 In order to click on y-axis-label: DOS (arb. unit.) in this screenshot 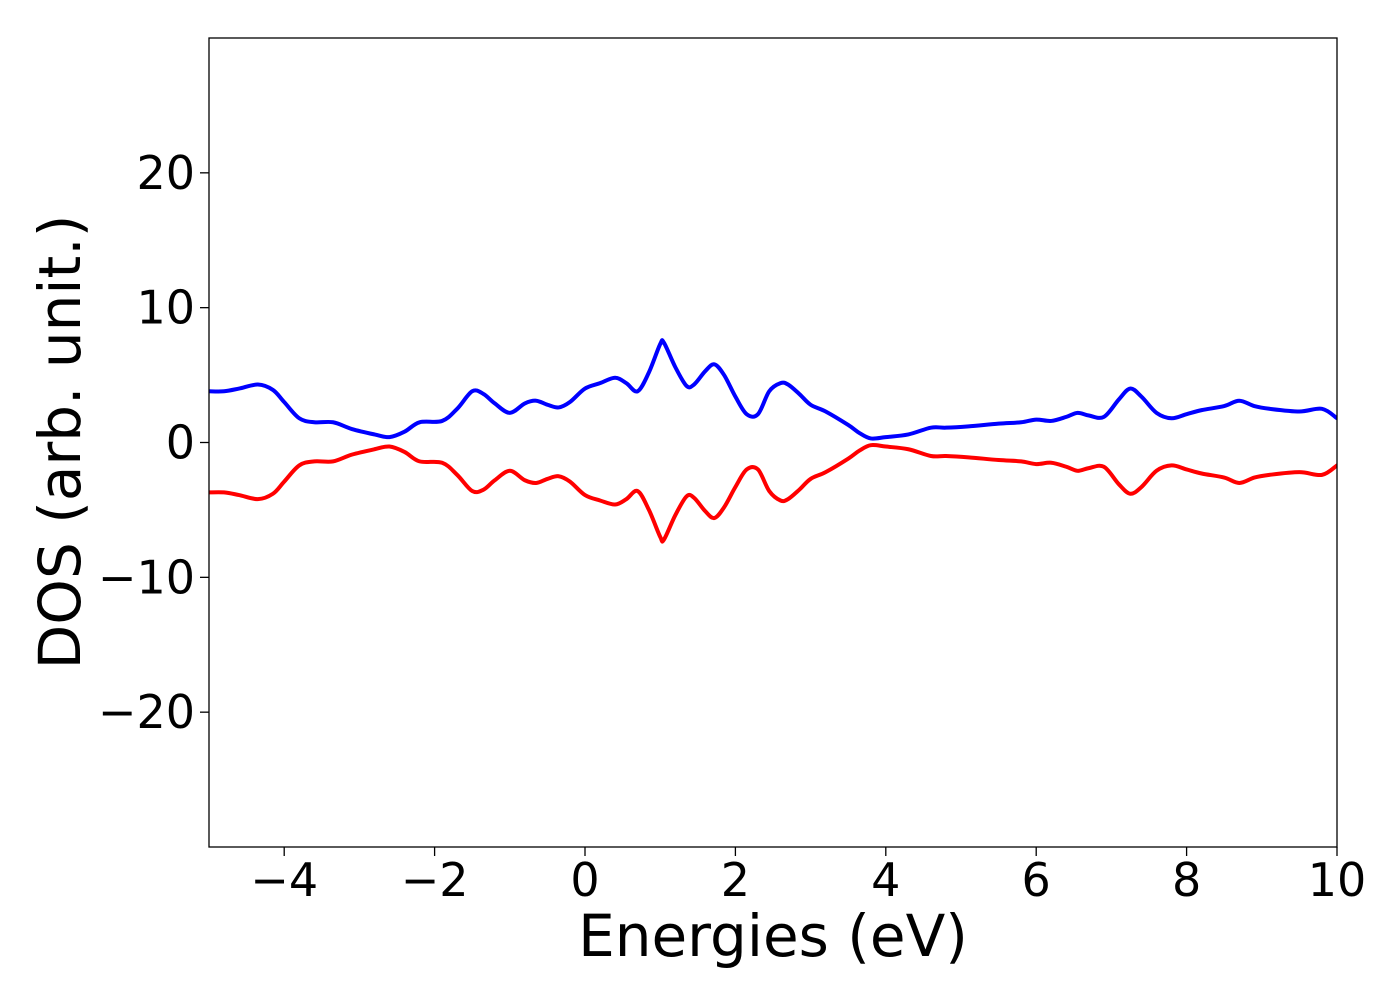, I will do `click(60, 442)`.